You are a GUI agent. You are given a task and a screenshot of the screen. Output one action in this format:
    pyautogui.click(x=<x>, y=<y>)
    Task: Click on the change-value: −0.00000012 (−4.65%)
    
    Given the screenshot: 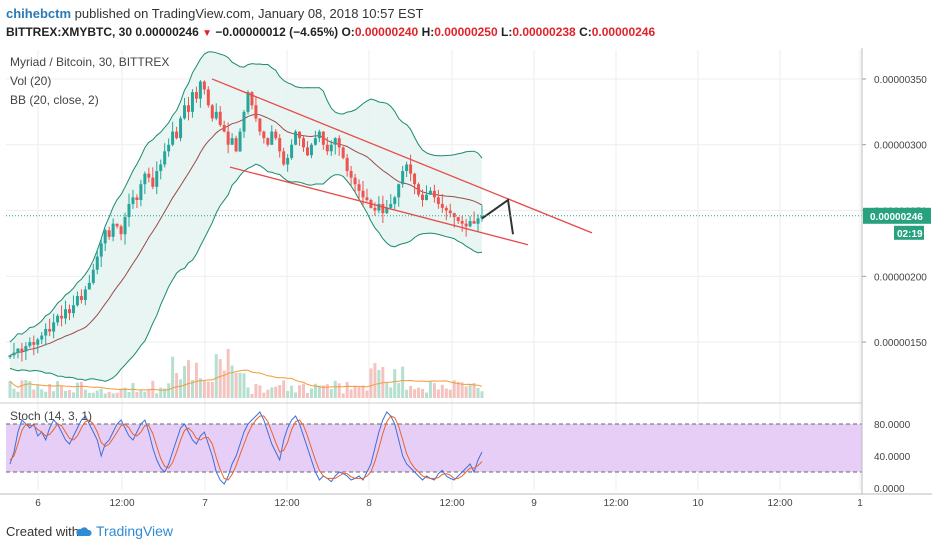 What is the action you would take?
    pyautogui.click(x=277, y=32)
    